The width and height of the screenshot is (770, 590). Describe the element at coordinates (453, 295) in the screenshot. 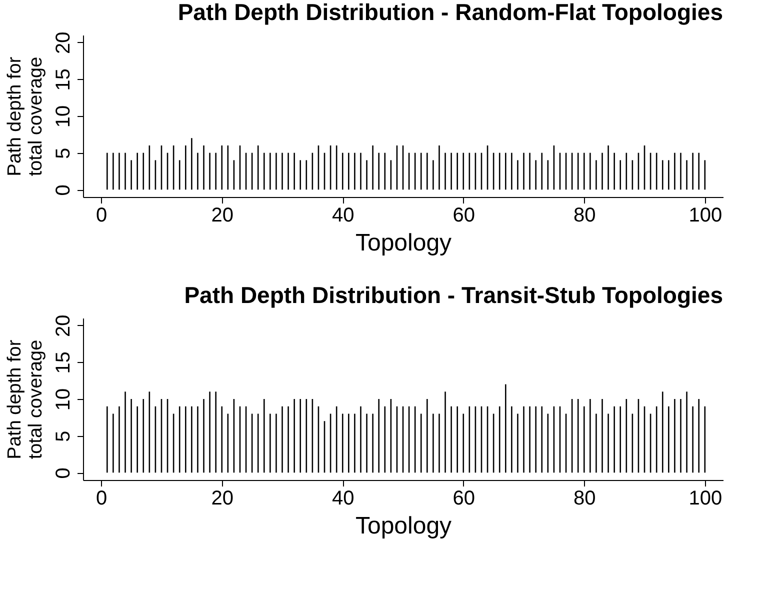

I see `chart-title: Path Depth Distribution - Transit-Stub Topologies` at that location.